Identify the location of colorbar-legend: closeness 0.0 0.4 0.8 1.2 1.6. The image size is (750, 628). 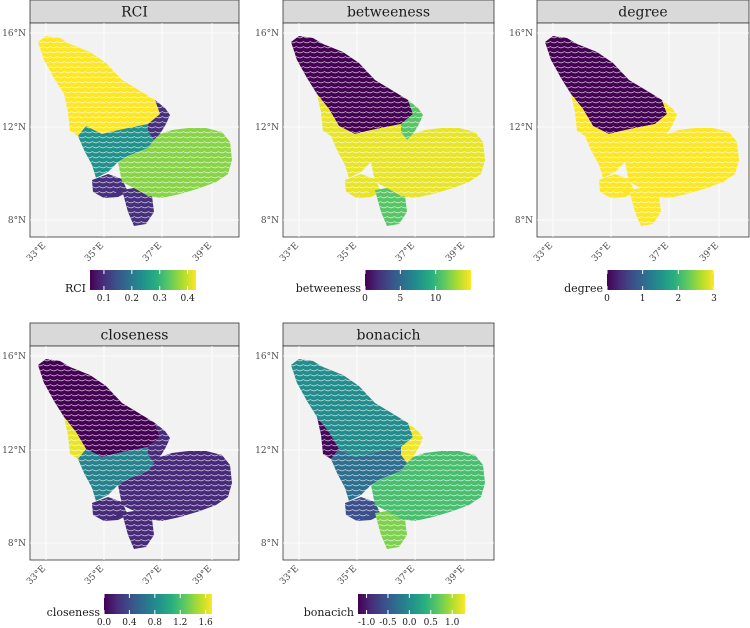
(130, 611).